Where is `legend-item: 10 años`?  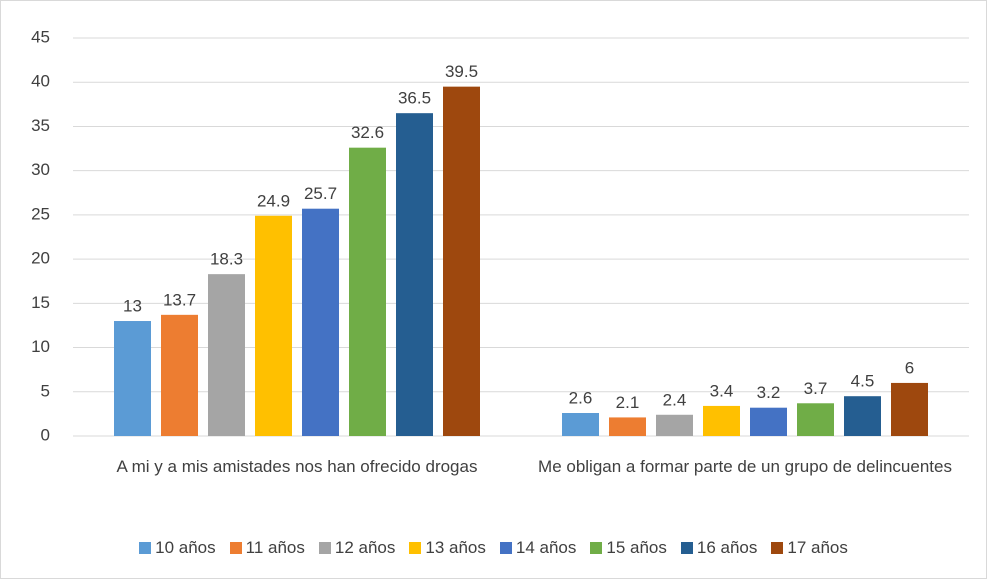
legend-item: 10 años is located at coordinates (177, 548).